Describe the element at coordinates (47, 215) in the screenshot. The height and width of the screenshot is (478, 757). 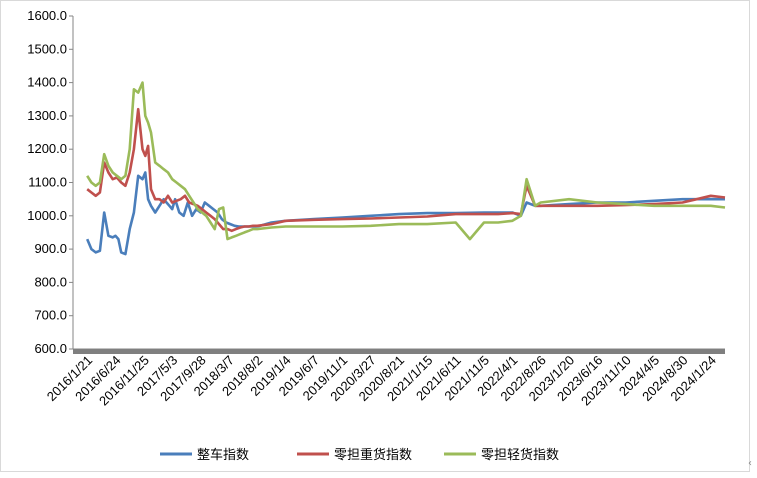
I see `y-tick-label: 1000.0` at that location.